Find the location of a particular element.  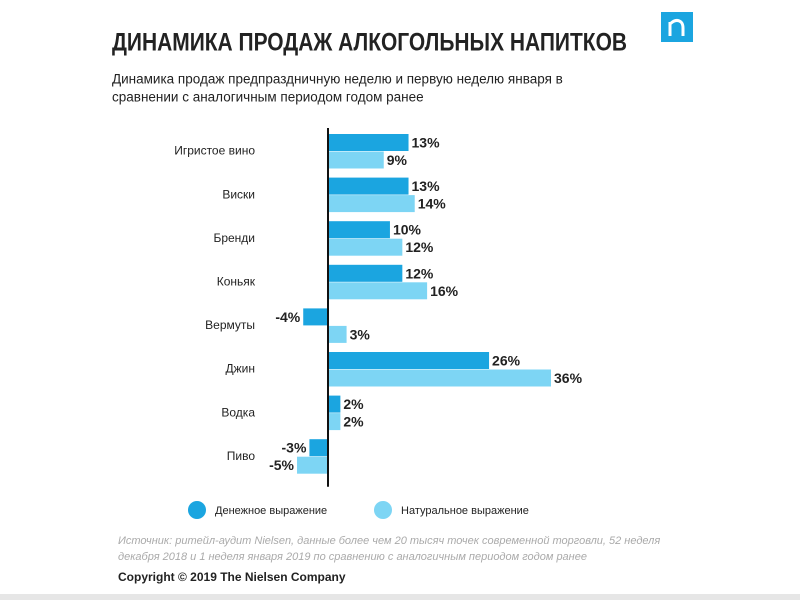

logo is located at coordinates (677, 27).